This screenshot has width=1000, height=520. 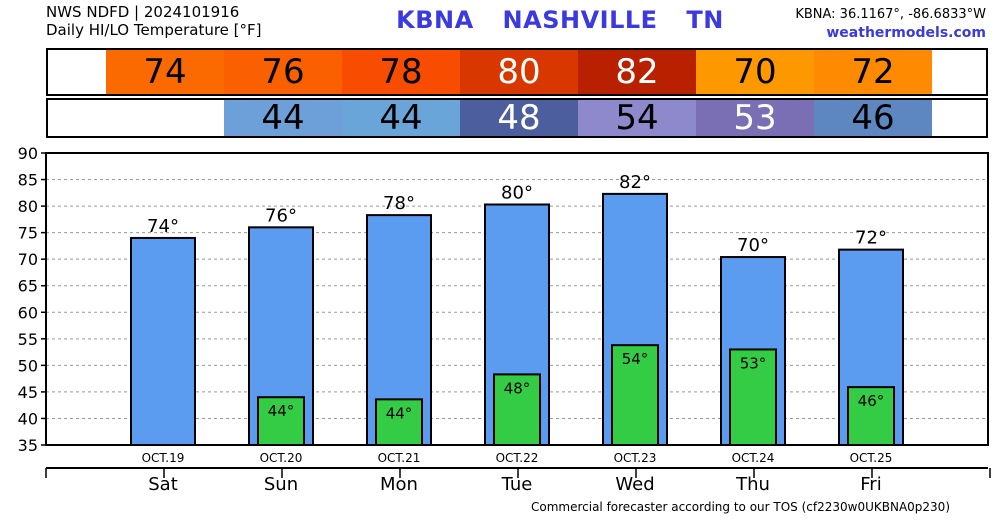 What do you see at coordinates (871, 458) in the screenshot?
I see `x-date-label: OCT.25` at bounding box center [871, 458].